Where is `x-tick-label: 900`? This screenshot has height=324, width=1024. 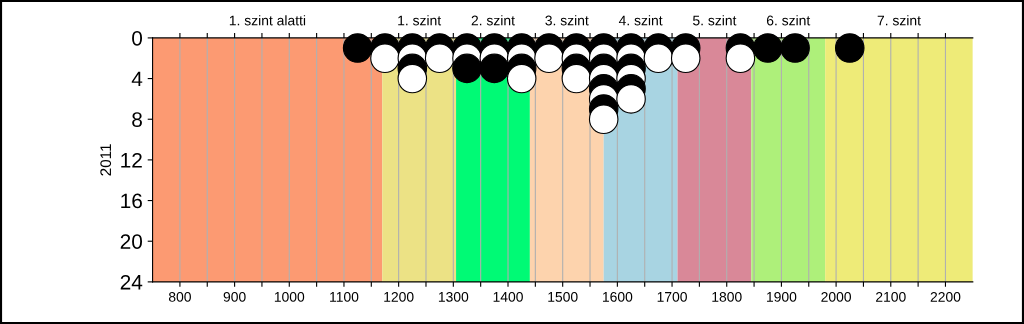
x-tick-label: 900 is located at coordinates (234, 296).